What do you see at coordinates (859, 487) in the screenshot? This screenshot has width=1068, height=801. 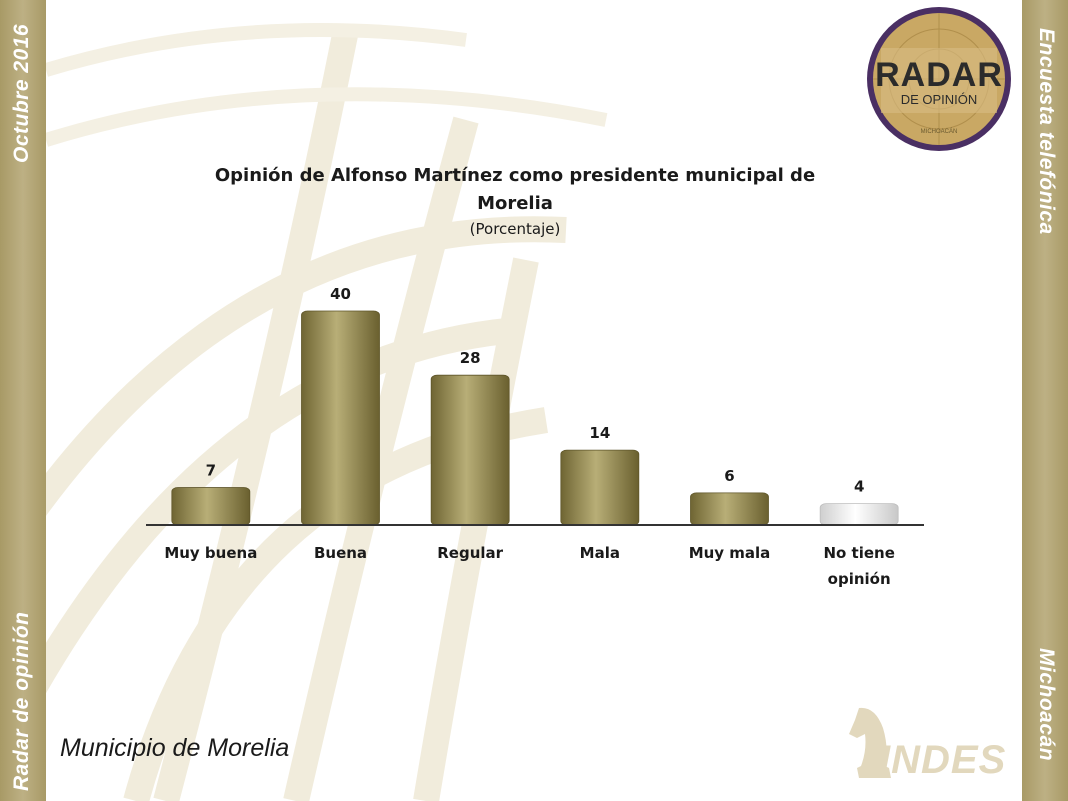 I see `data-label-5: 4` at bounding box center [859, 487].